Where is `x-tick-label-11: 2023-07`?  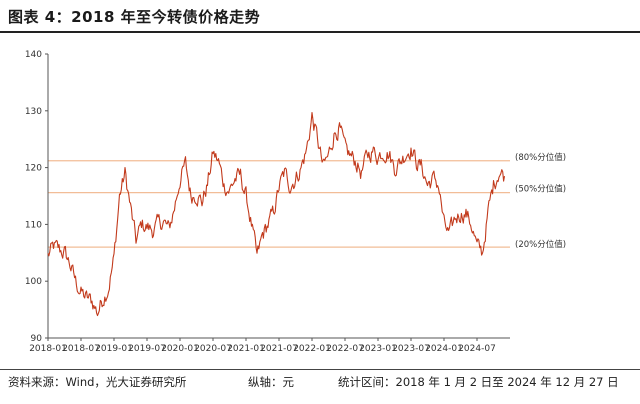 x-tick-label-11: 2023-07 is located at coordinates (411, 349).